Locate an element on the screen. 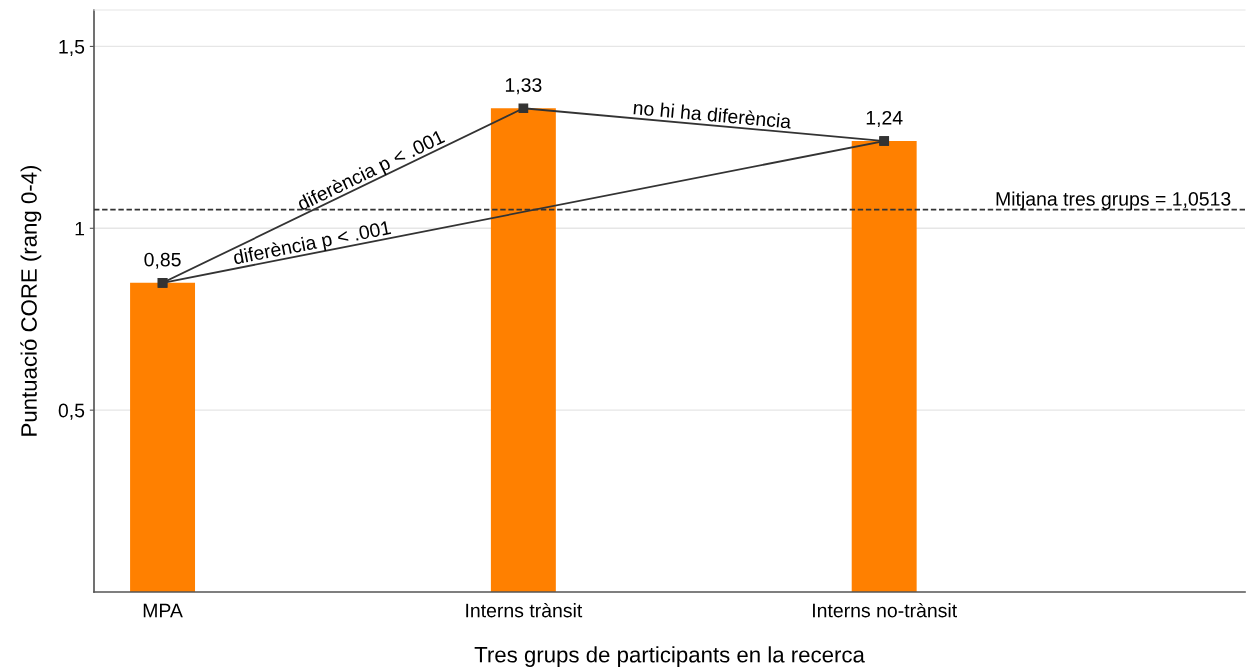  y-axis-title: Puntuació CORE (rang 0-4) is located at coordinates (31, 300).